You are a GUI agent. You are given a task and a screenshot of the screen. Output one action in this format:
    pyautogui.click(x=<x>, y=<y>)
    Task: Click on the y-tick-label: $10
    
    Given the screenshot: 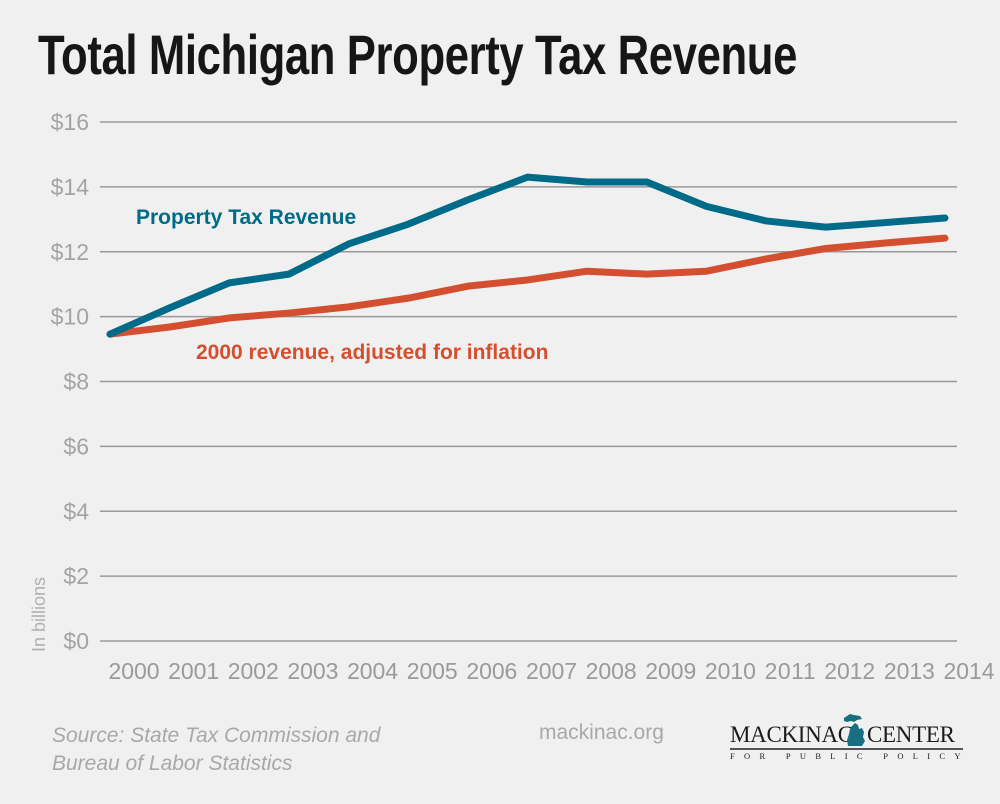 What is the action you would take?
    pyautogui.click(x=70, y=317)
    